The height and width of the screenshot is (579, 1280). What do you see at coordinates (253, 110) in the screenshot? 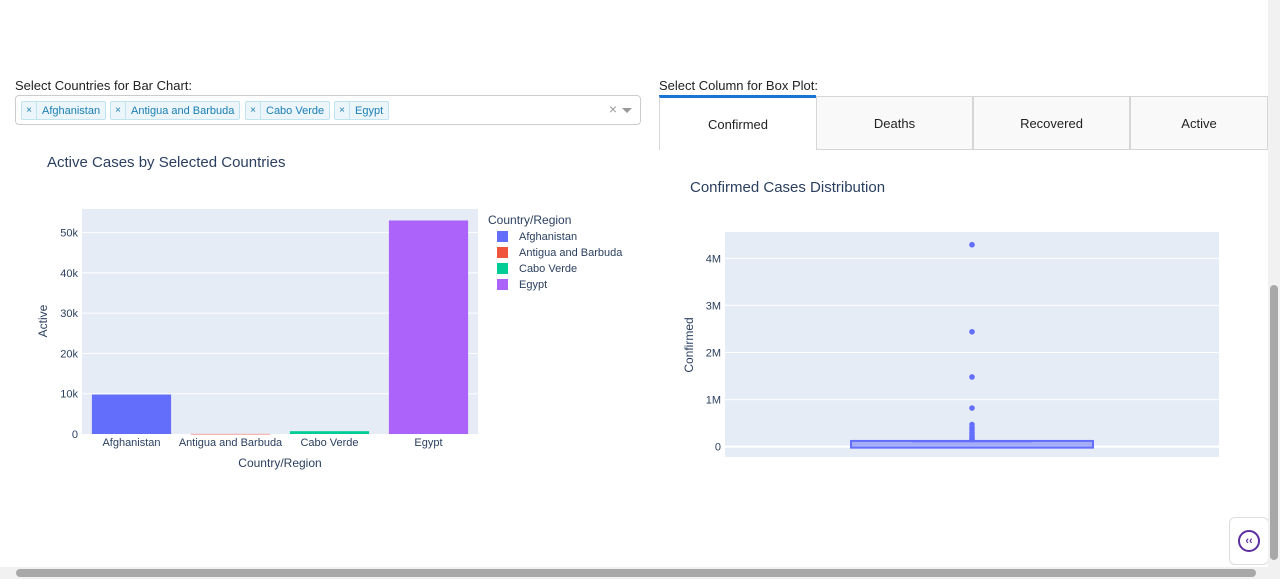
I see `chip-remove-cabo-verde: ×` at bounding box center [253, 110].